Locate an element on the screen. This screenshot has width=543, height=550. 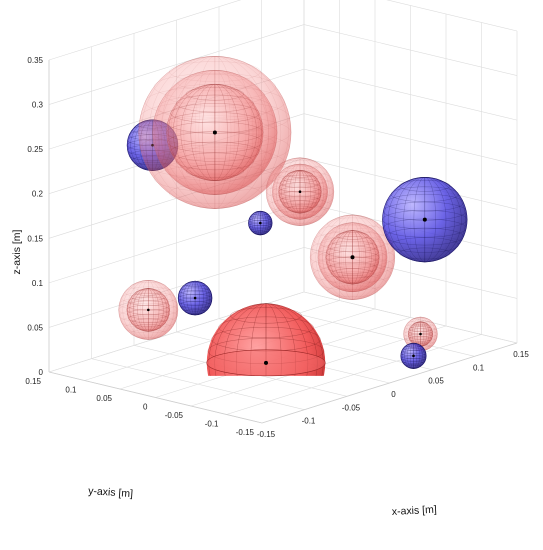
z-tick-label: 0.35 is located at coordinates (35, 60).